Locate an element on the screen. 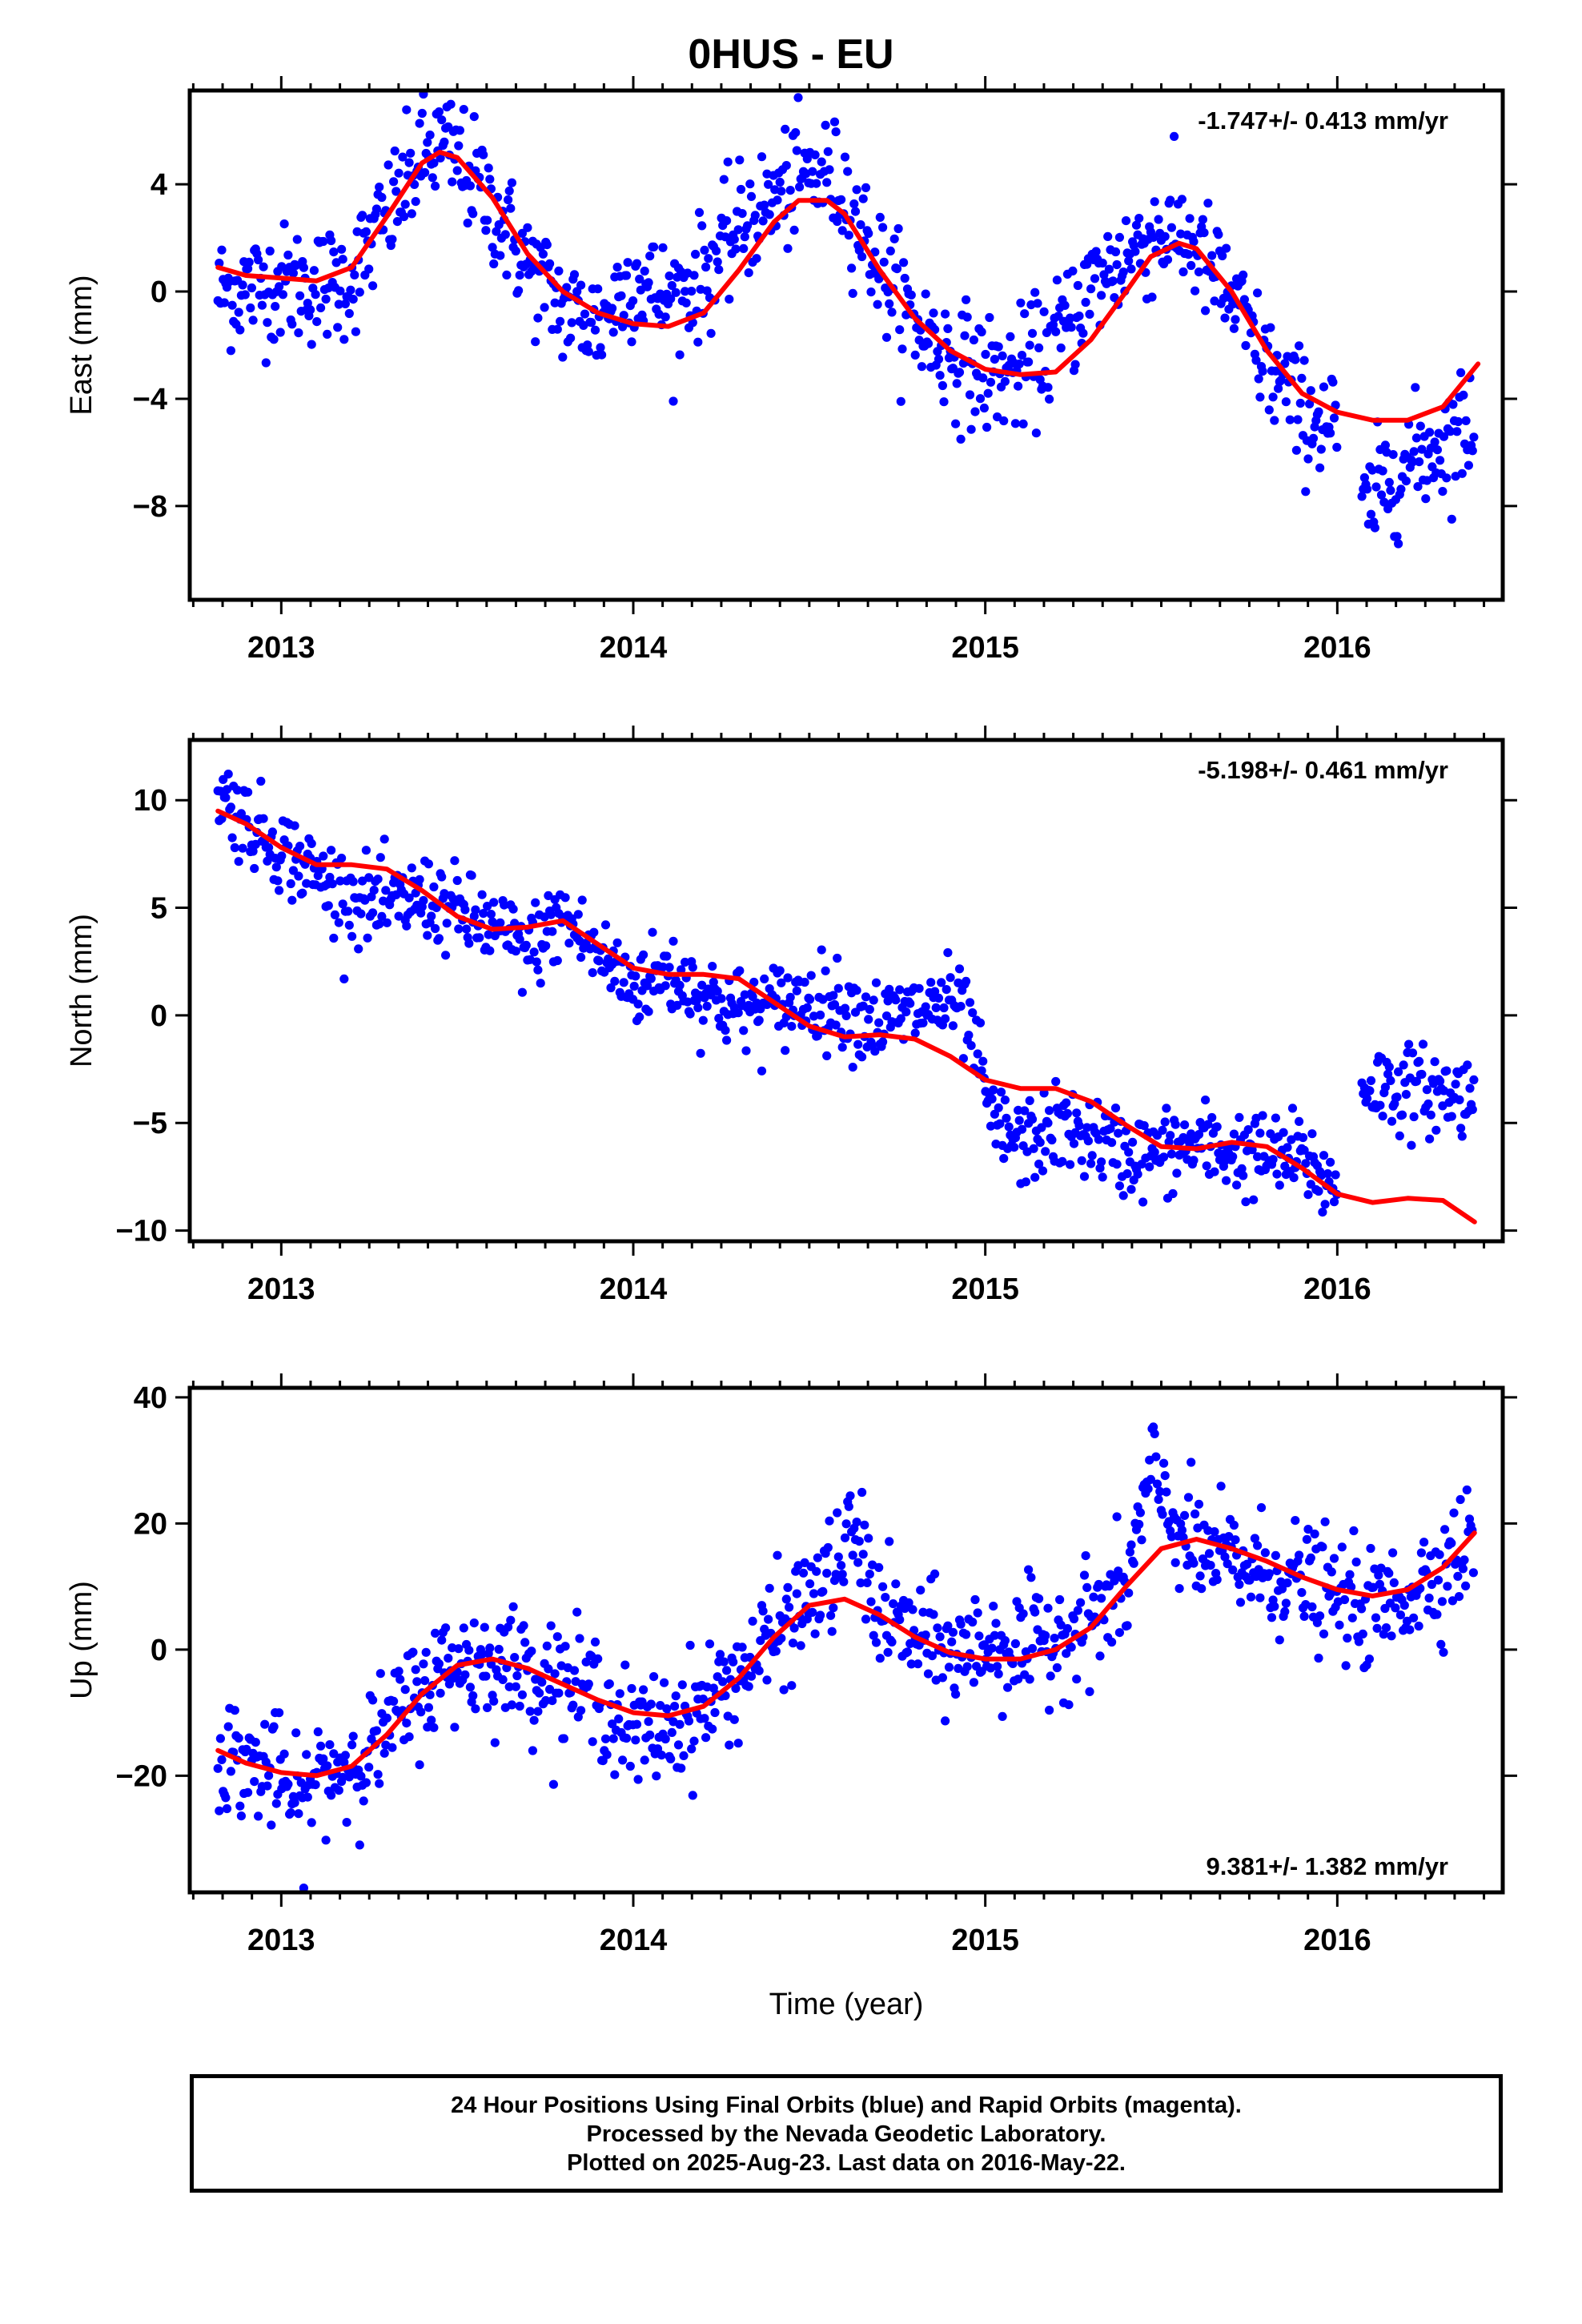 This screenshot has width=1582, height=2324. page-title: 0HUS - EU is located at coordinates (791, 55).